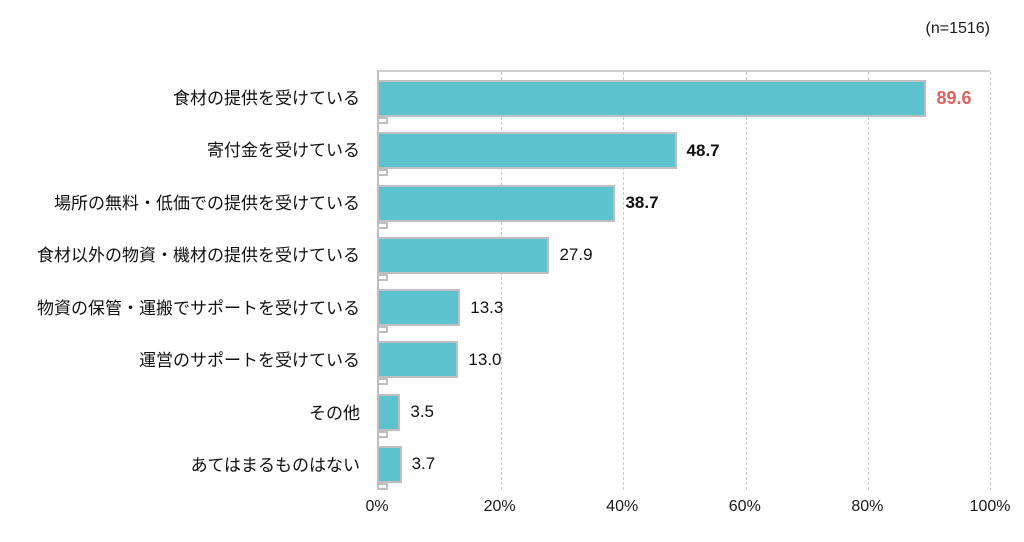 This screenshot has height=542, width=1024. I want to click on value-label: 27.9, so click(576, 255).